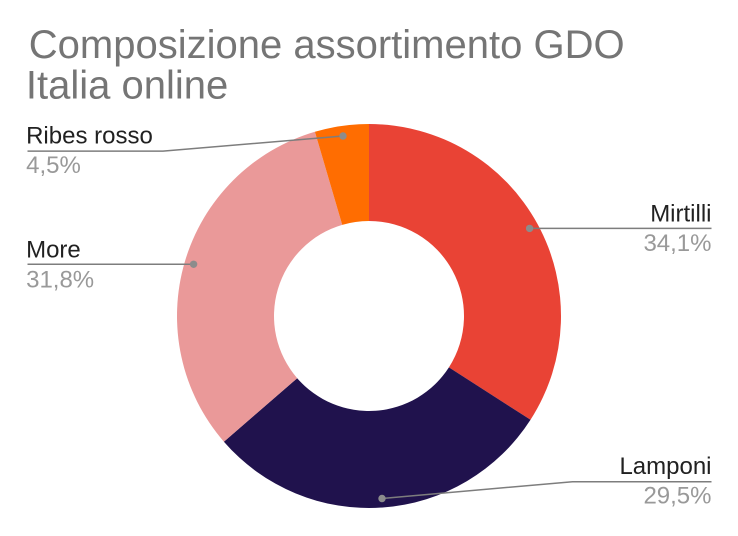 This screenshot has height=536, width=738. What do you see at coordinates (677, 243) in the screenshot?
I see `svg-text: 34,1%` at bounding box center [677, 243].